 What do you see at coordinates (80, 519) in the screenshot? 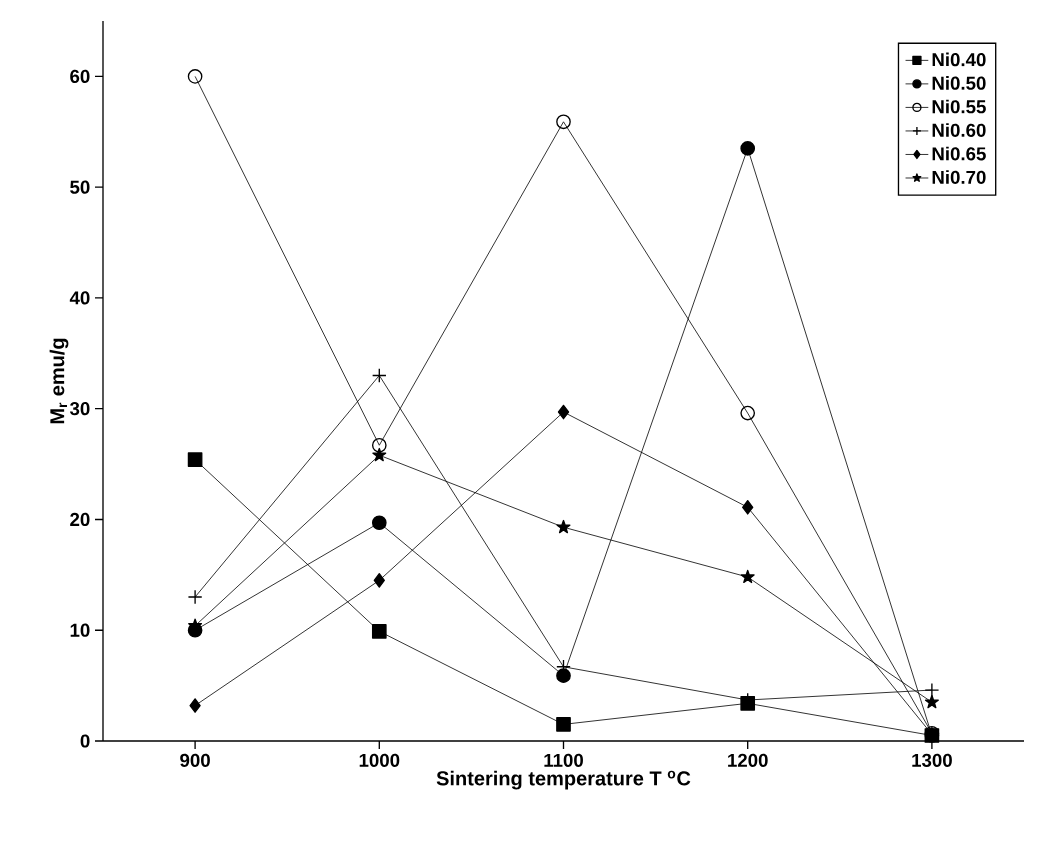
I see `y-tick-label: 20` at bounding box center [80, 519].